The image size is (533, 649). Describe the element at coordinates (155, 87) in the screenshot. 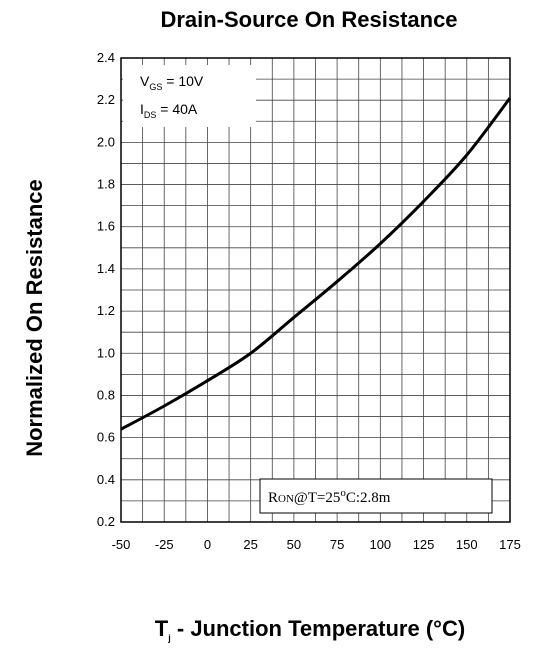

I see `condition-vgs-sub: GS` at that location.